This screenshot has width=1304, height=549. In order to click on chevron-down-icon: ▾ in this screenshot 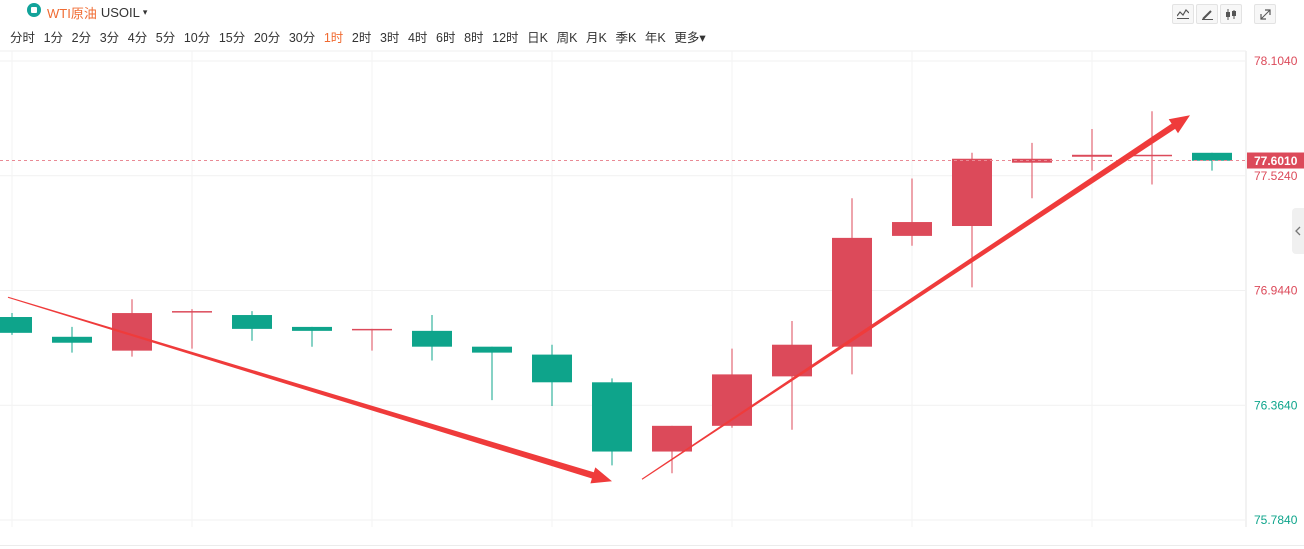, I will do `click(145, 11)`.